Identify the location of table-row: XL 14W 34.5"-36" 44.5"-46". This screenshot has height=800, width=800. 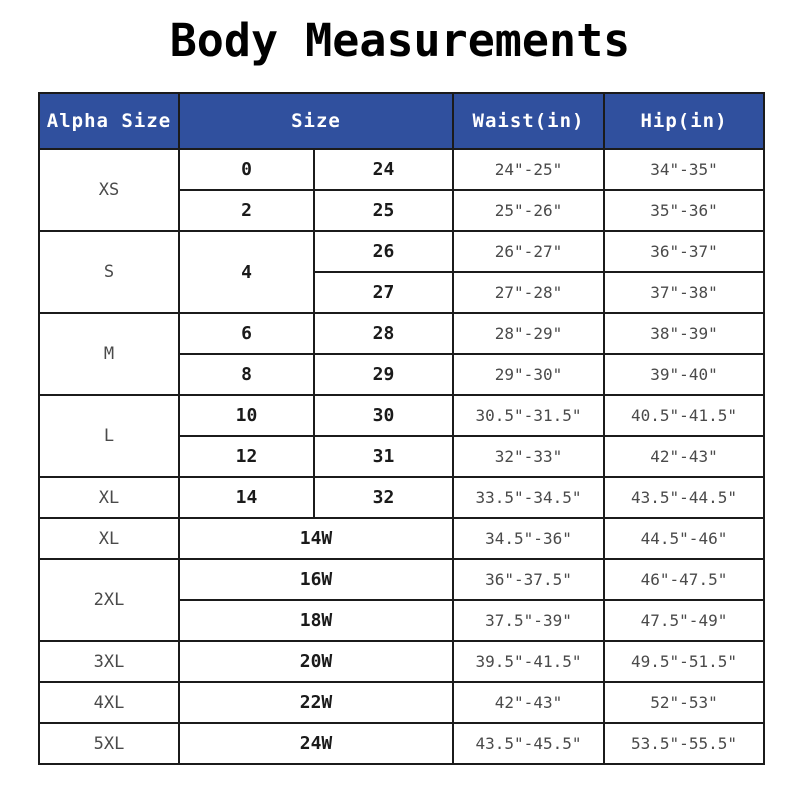
(401, 538).